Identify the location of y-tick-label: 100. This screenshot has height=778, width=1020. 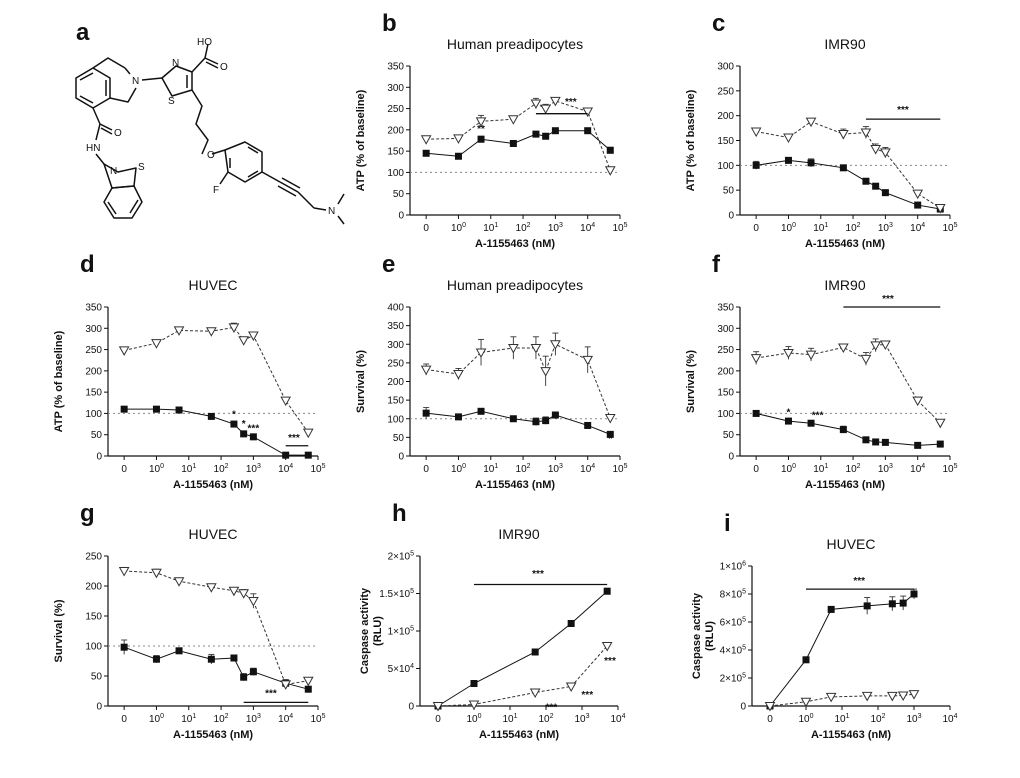
(93, 647).